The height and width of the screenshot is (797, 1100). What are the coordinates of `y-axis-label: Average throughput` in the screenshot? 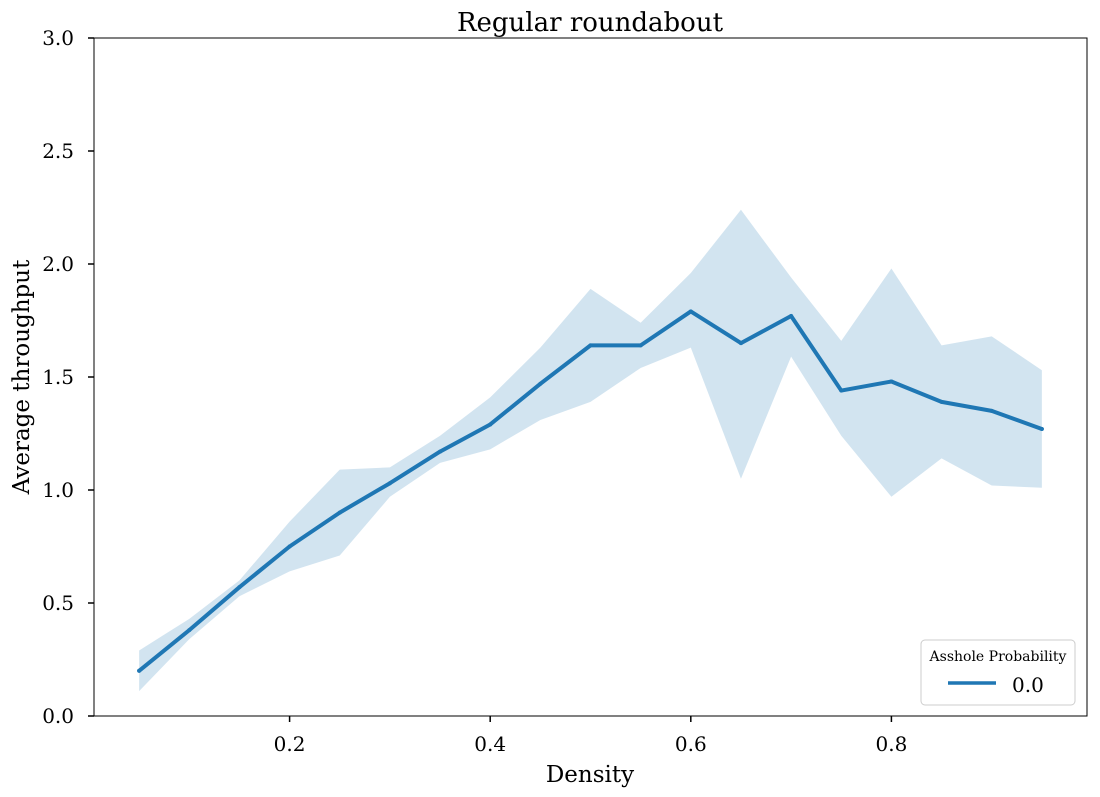 It's located at (22, 377).